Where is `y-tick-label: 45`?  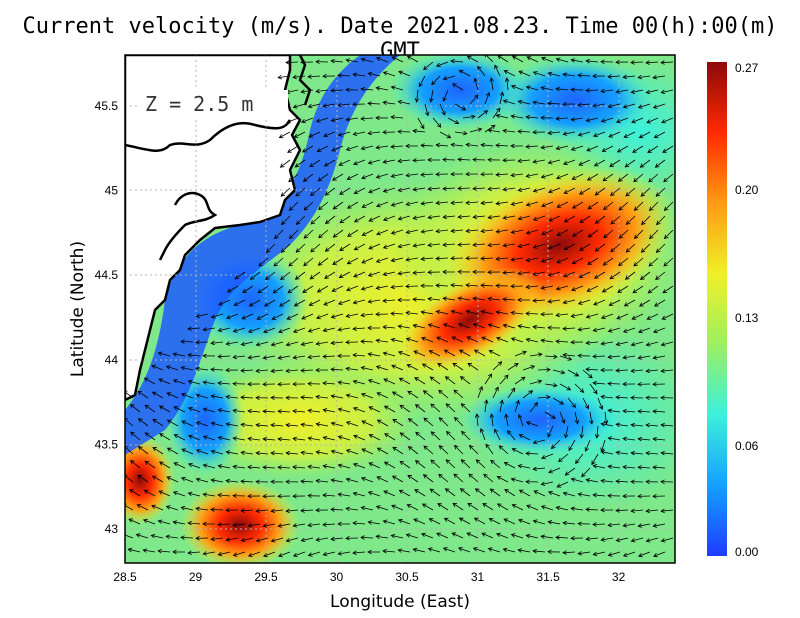 y-tick-label: 45 is located at coordinates (112, 190).